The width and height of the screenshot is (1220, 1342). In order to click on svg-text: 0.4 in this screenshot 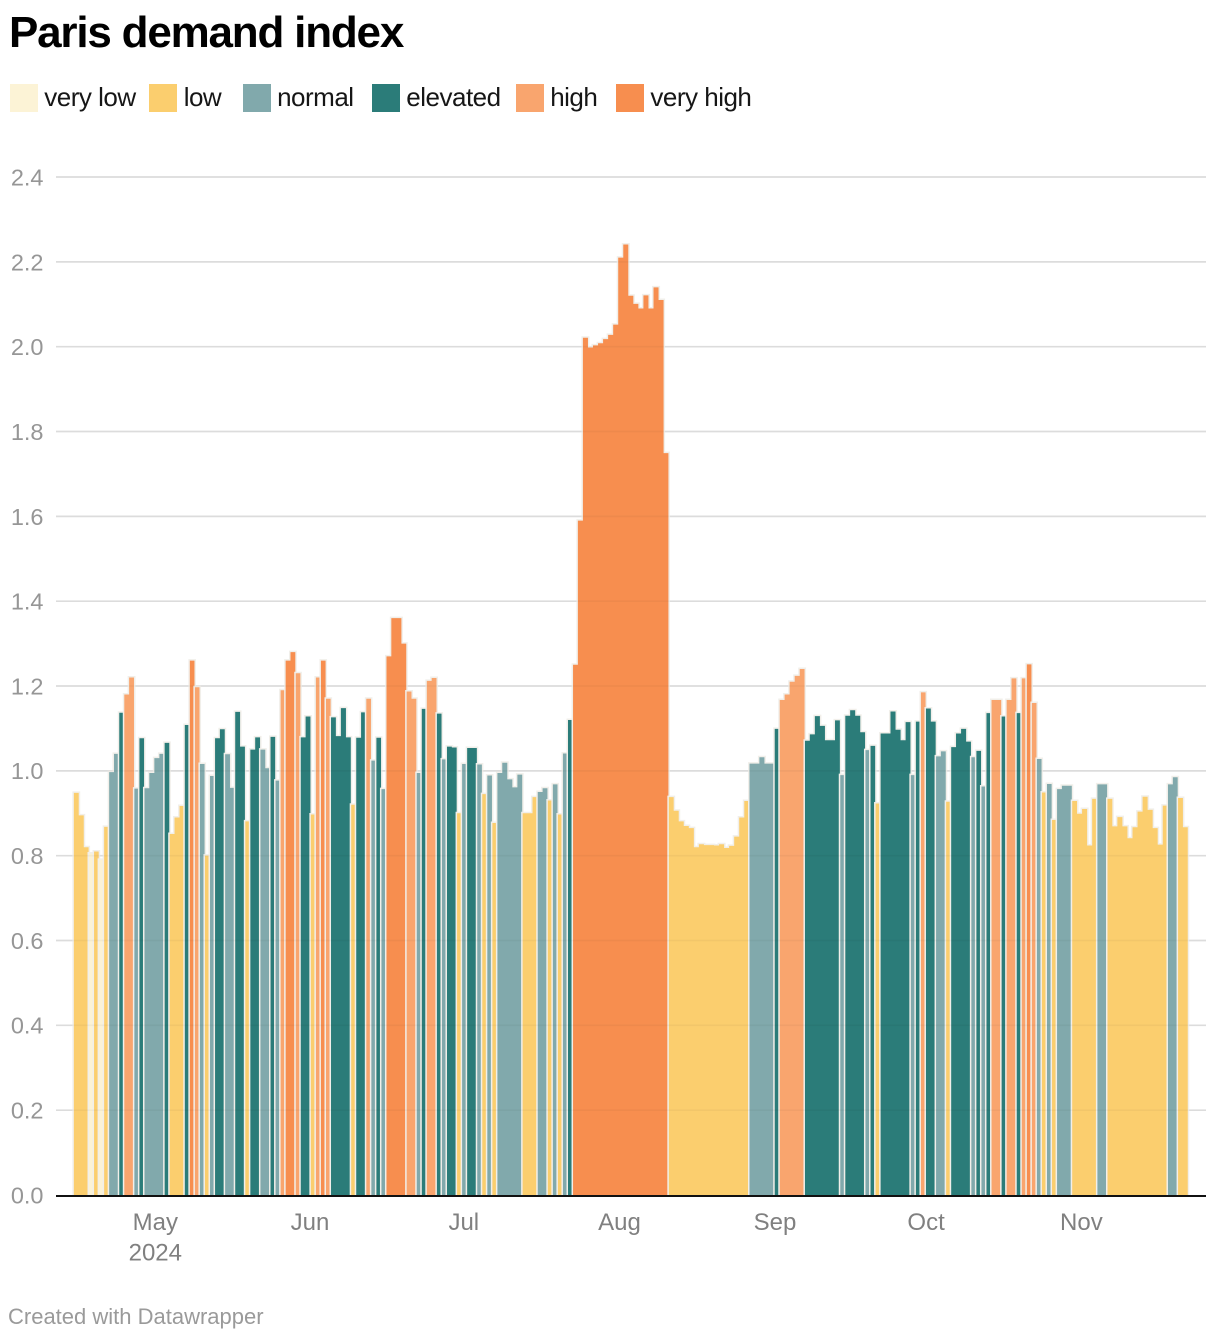, I will do `click(27, 1026)`.